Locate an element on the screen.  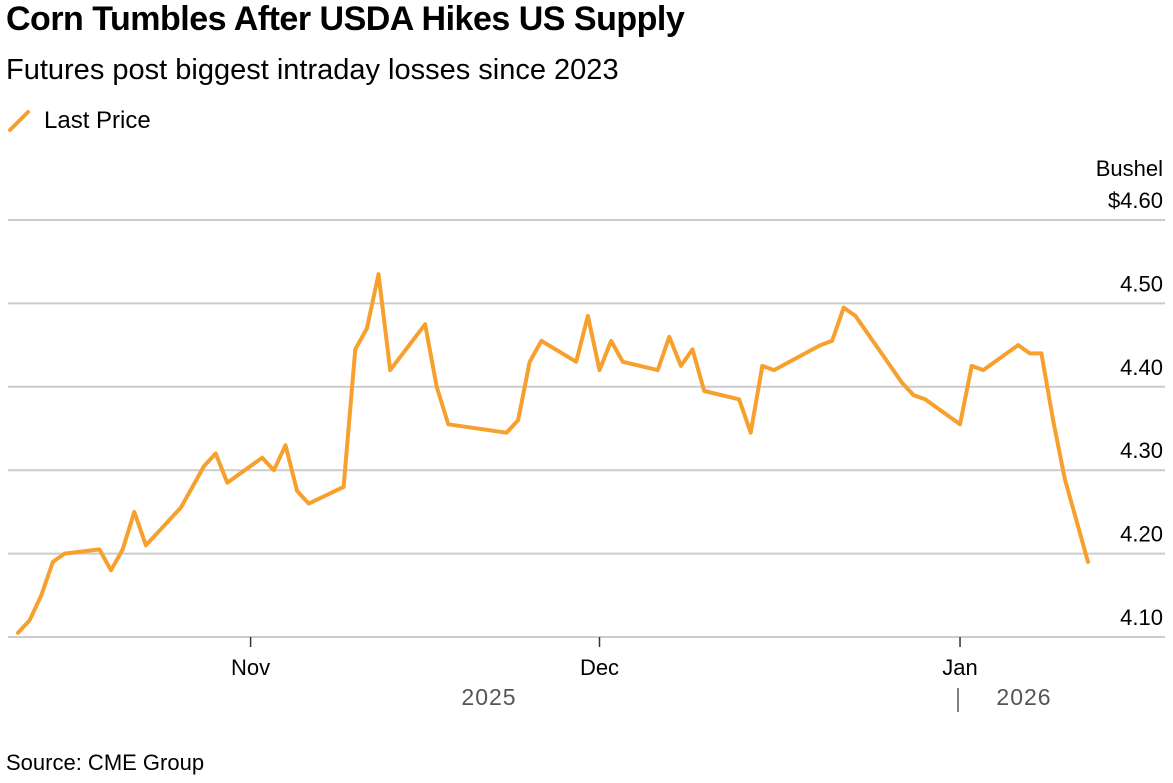
x-tick-label: Dec is located at coordinates (599, 667).